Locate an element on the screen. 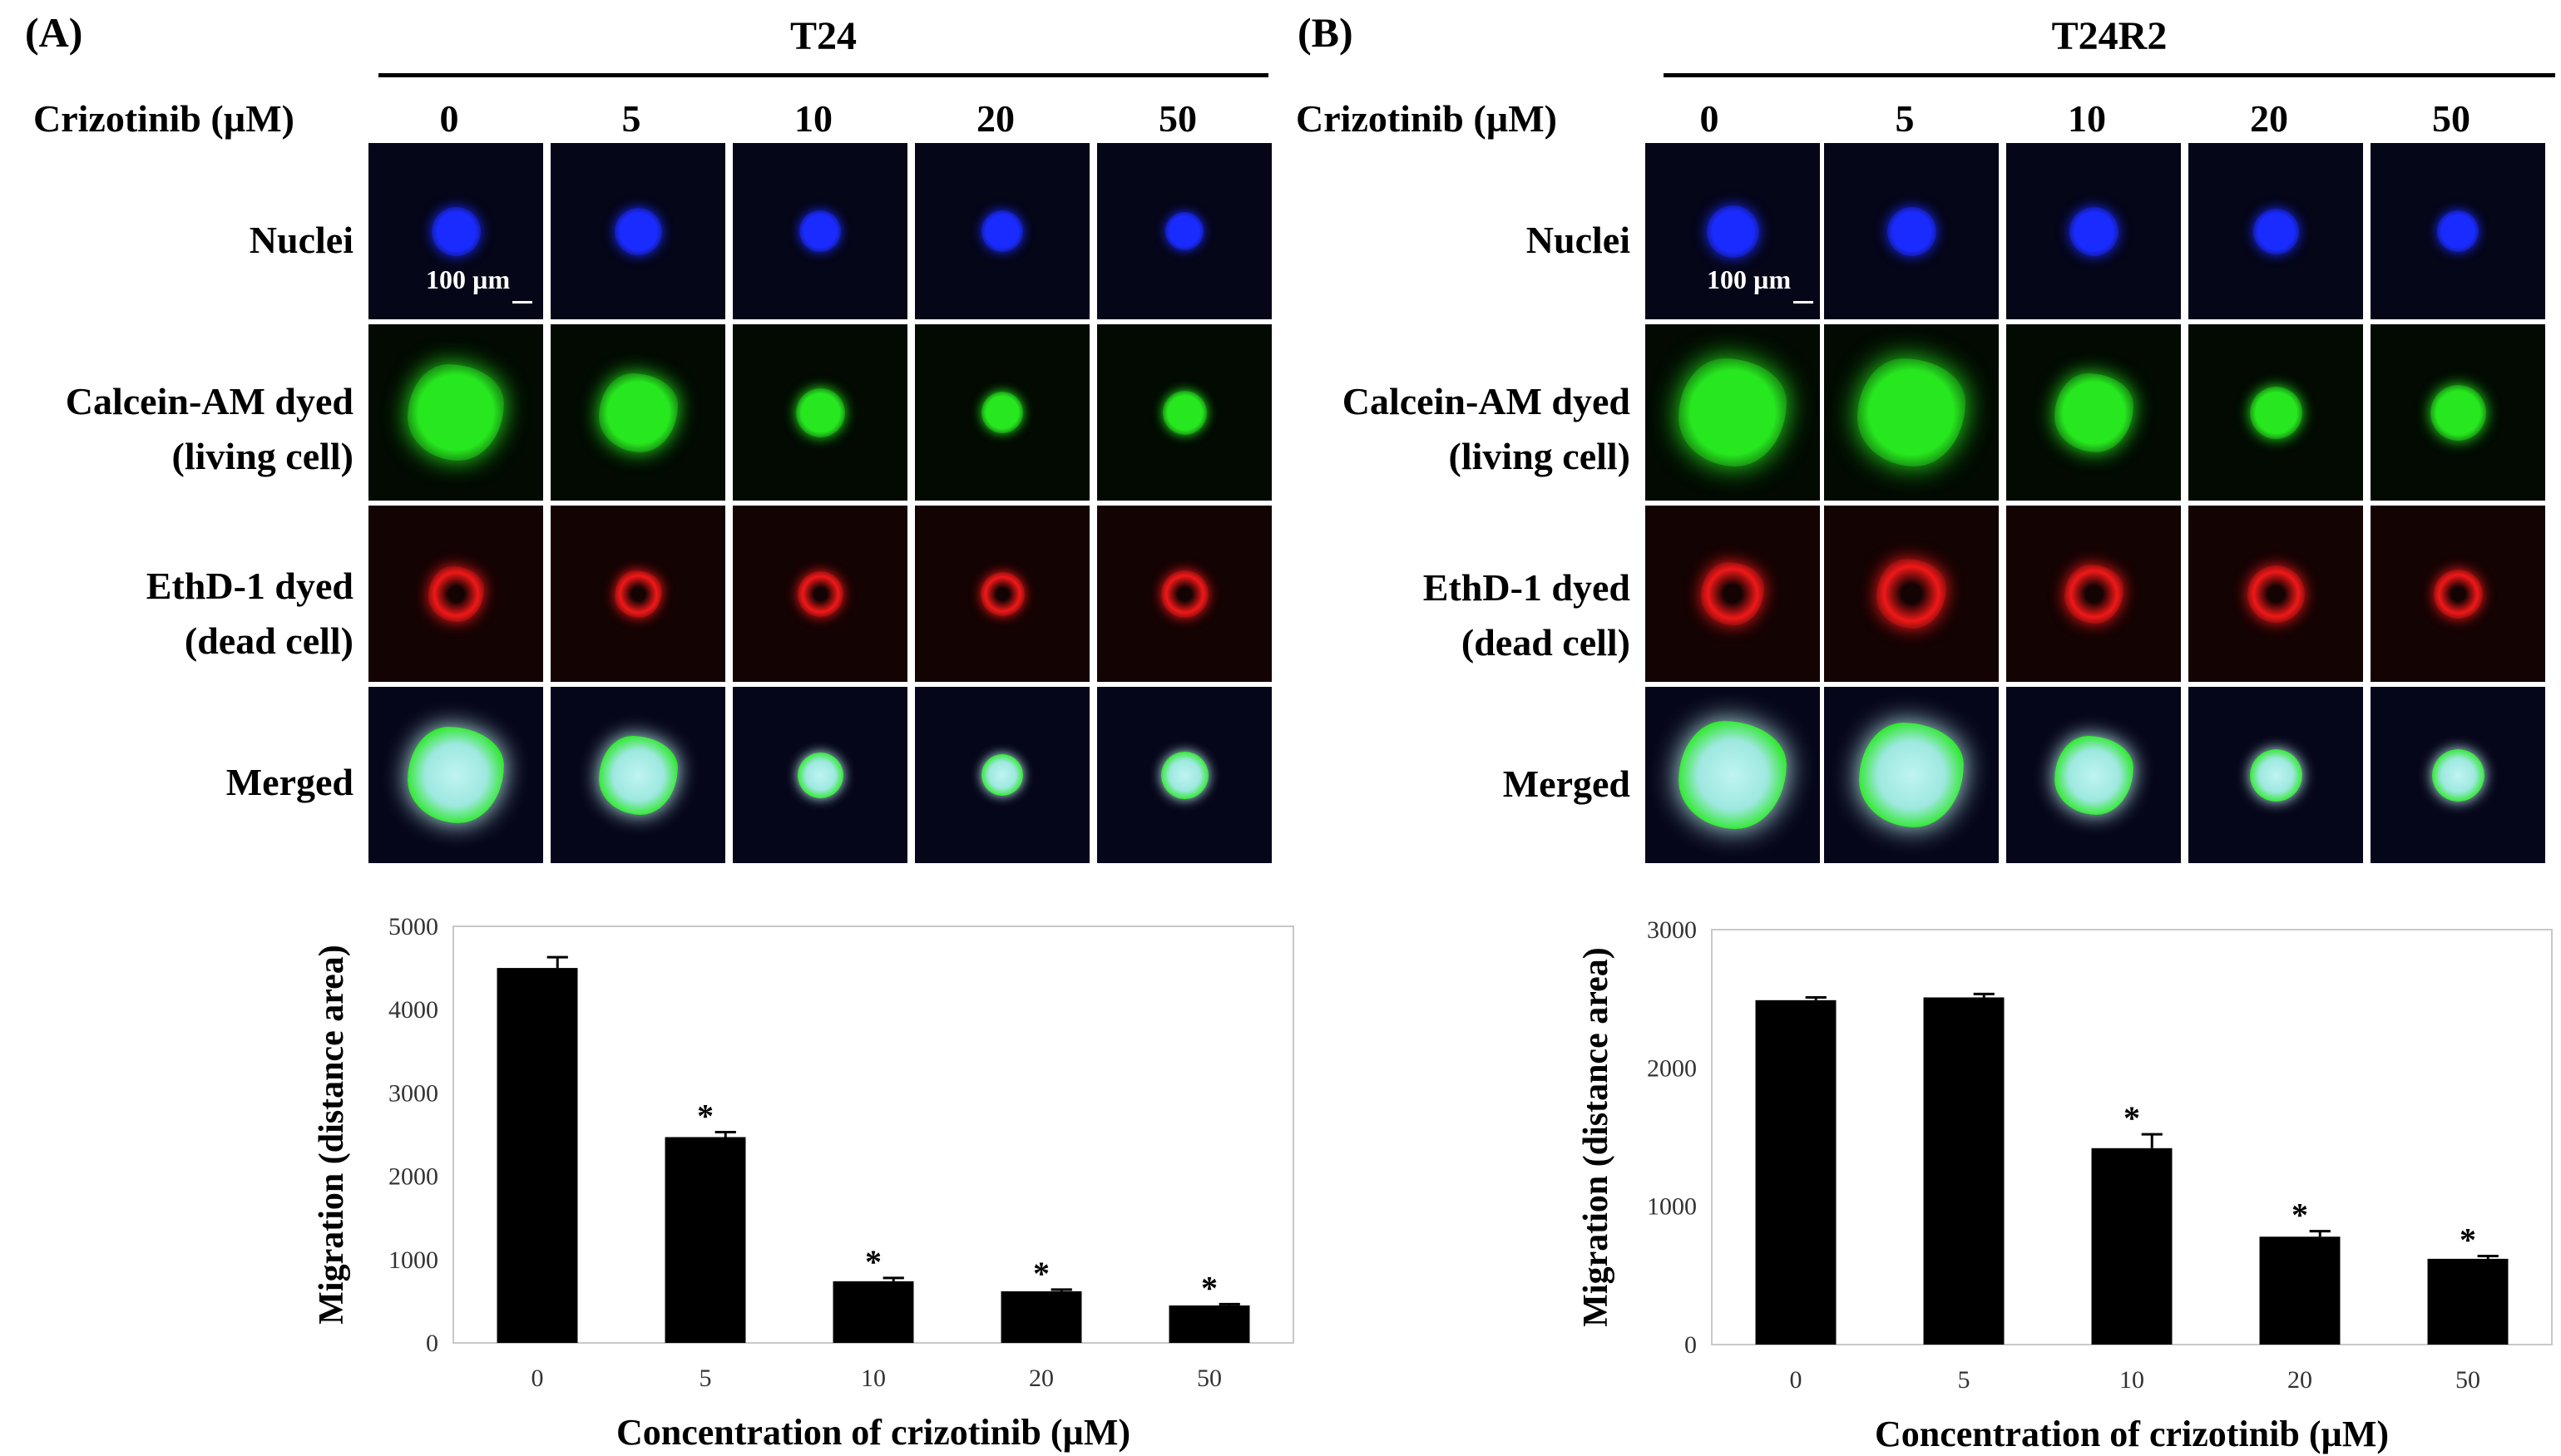 This screenshot has width=2561, height=1456. row-label-line: Calcein-AM dyed is located at coordinates (209, 401).